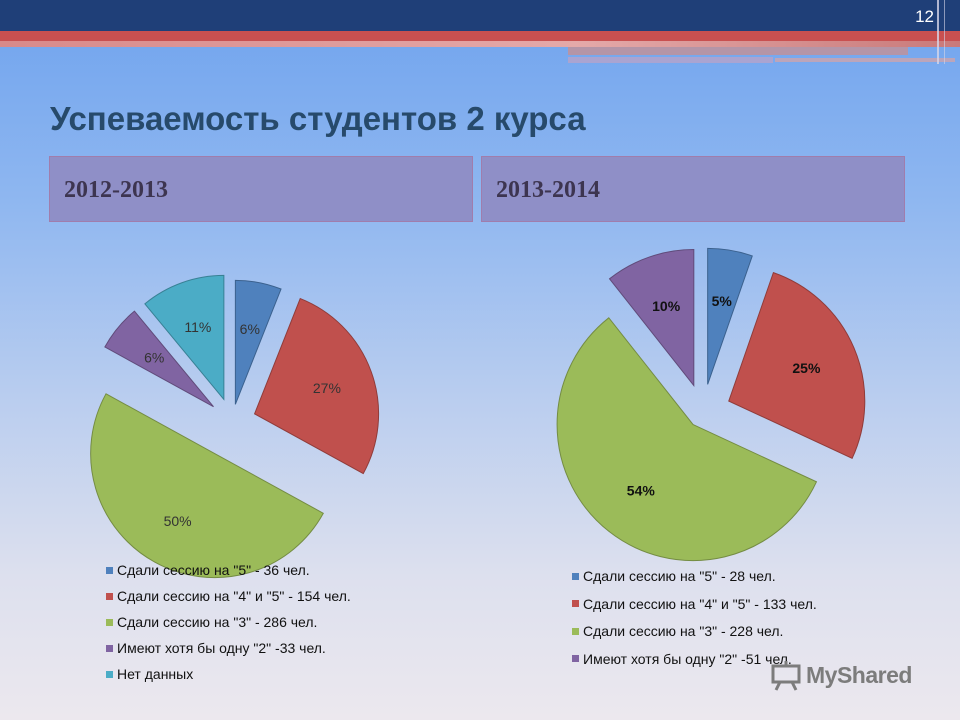 The image size is (960, 720). I want to click on legend-label: Нет данных, so click(155, 674).